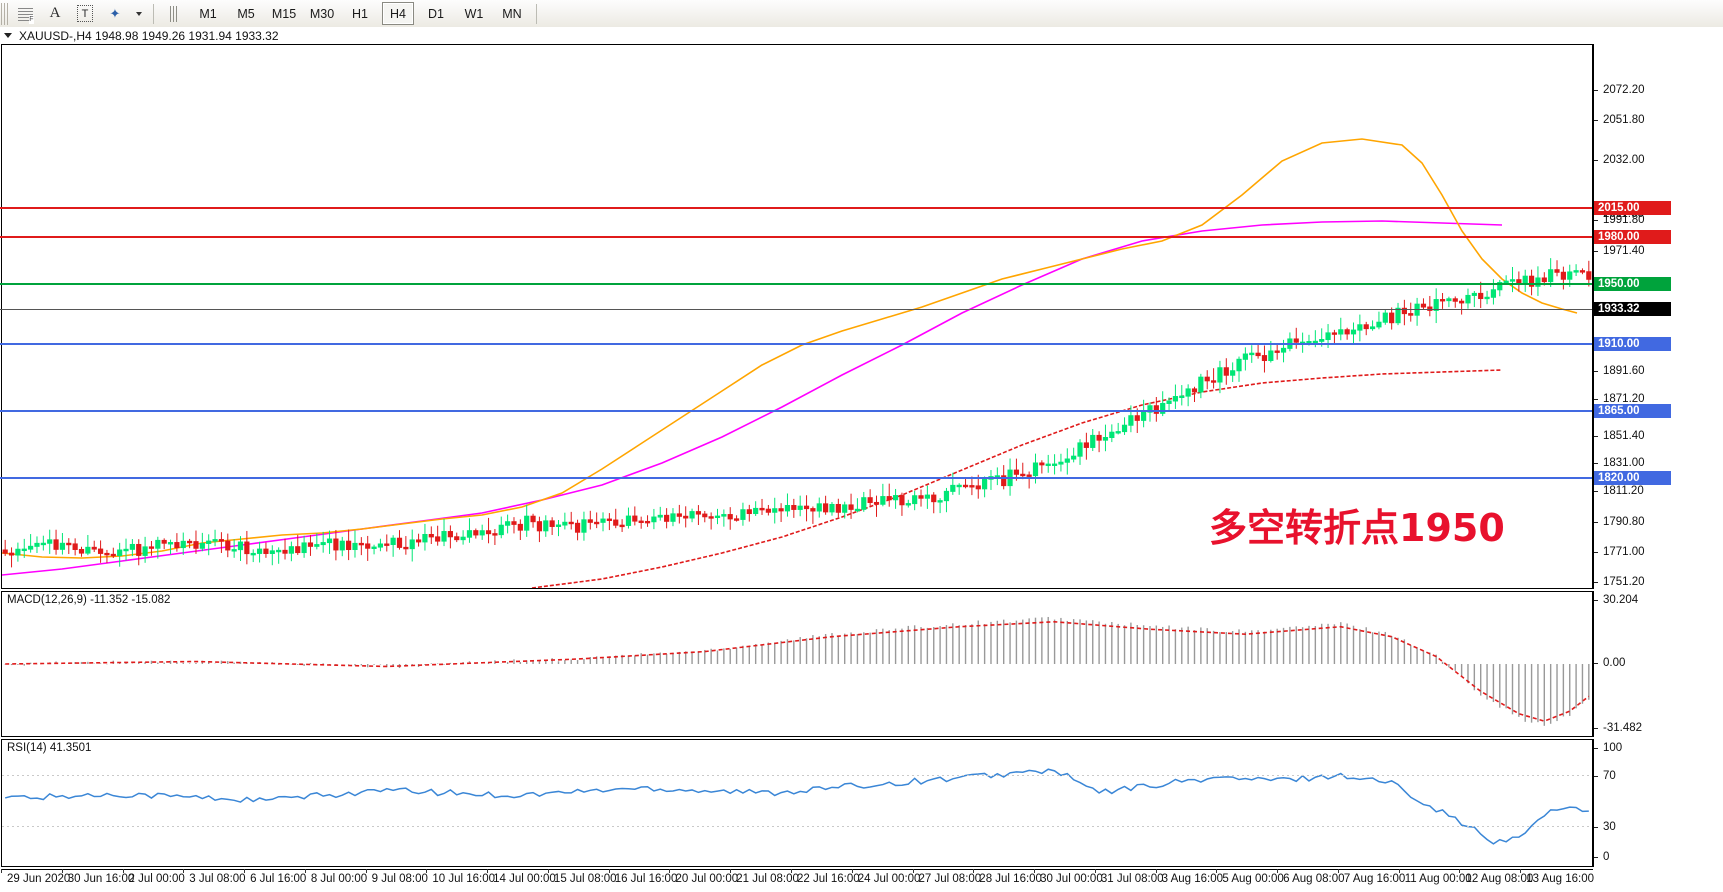 This screenshot has width=1723, height=892. What do you see at coordinates (1632, 309) in the screenshot?
I see `price-label-last: 1933.32` at bounding box center [1632, 309].